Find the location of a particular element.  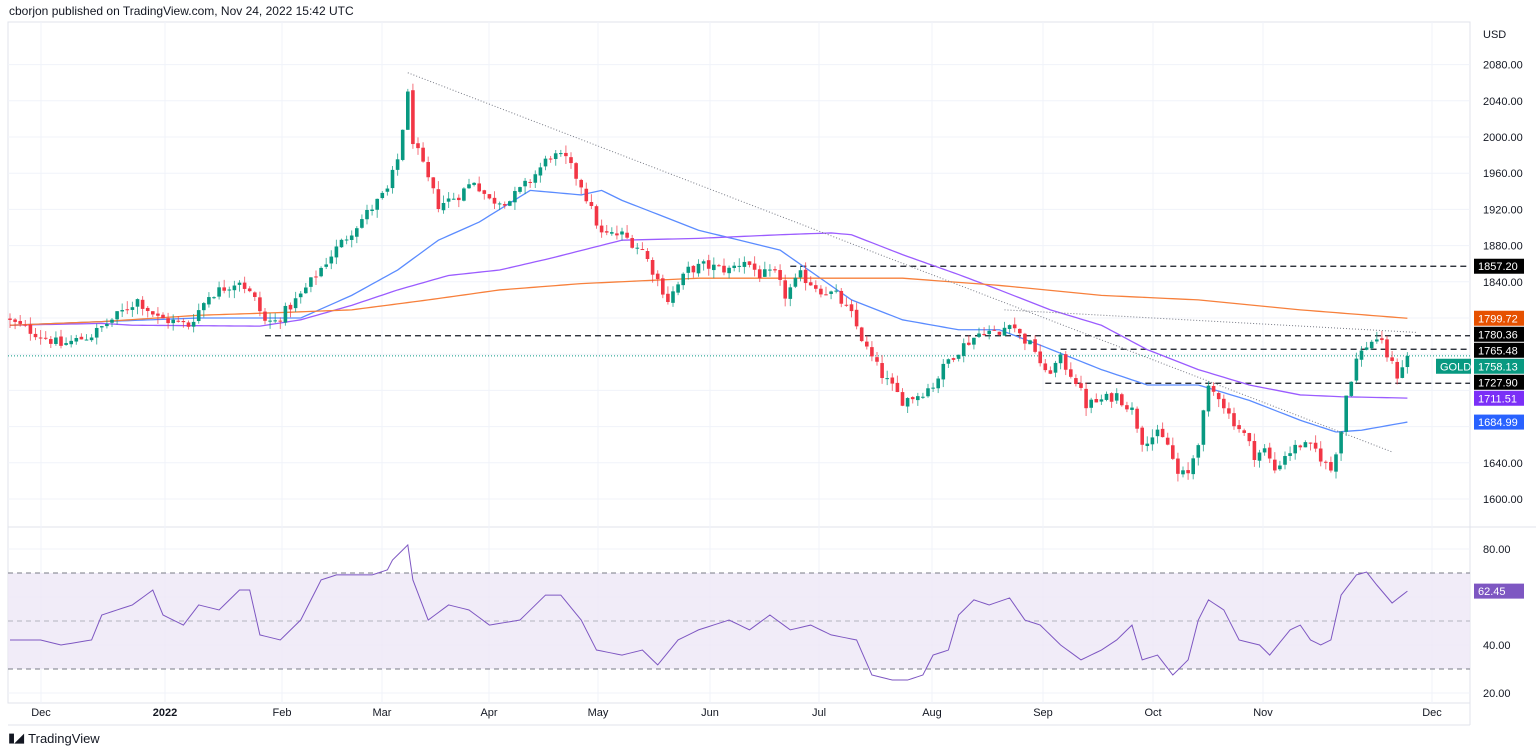

level-label-1727-text: 1727.90 is located at coordinates (1498, 383).